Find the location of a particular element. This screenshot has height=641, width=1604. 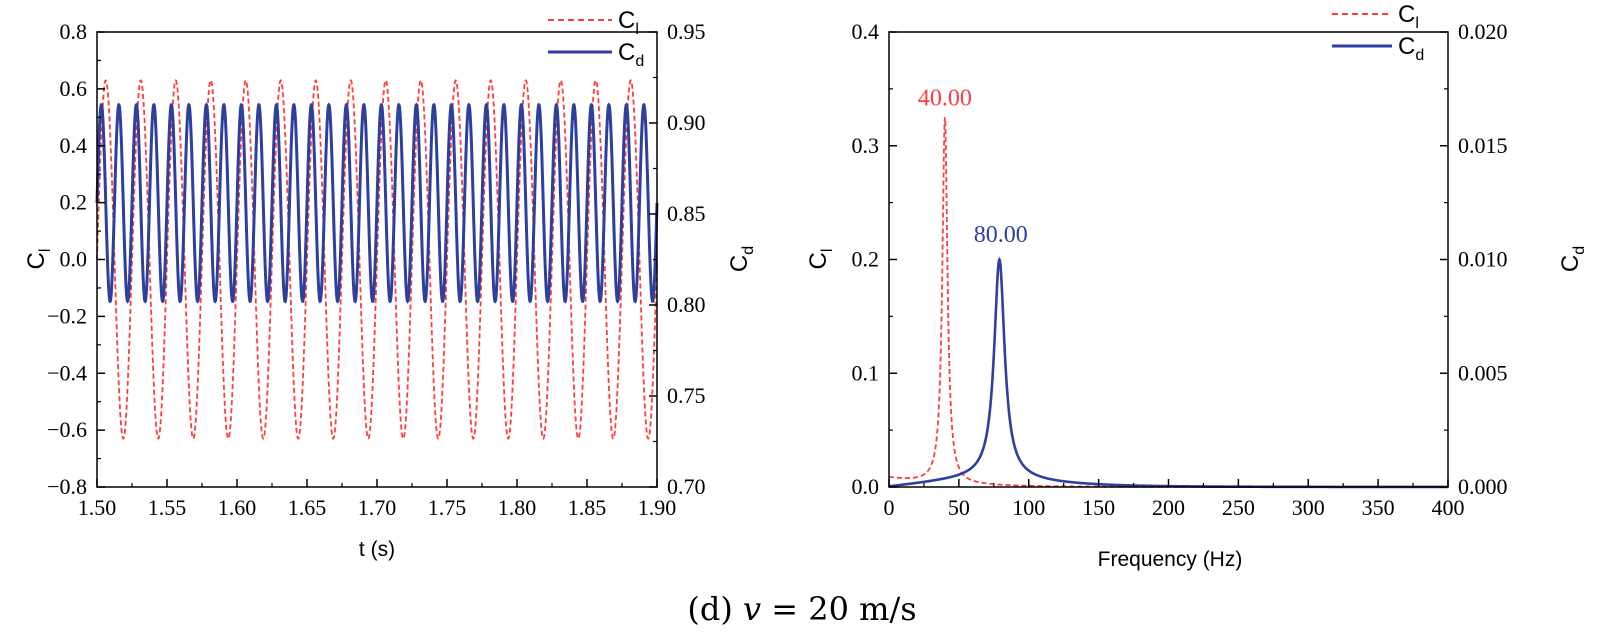

x-tick-label: 1.75 is located at coordinates (447, 507).